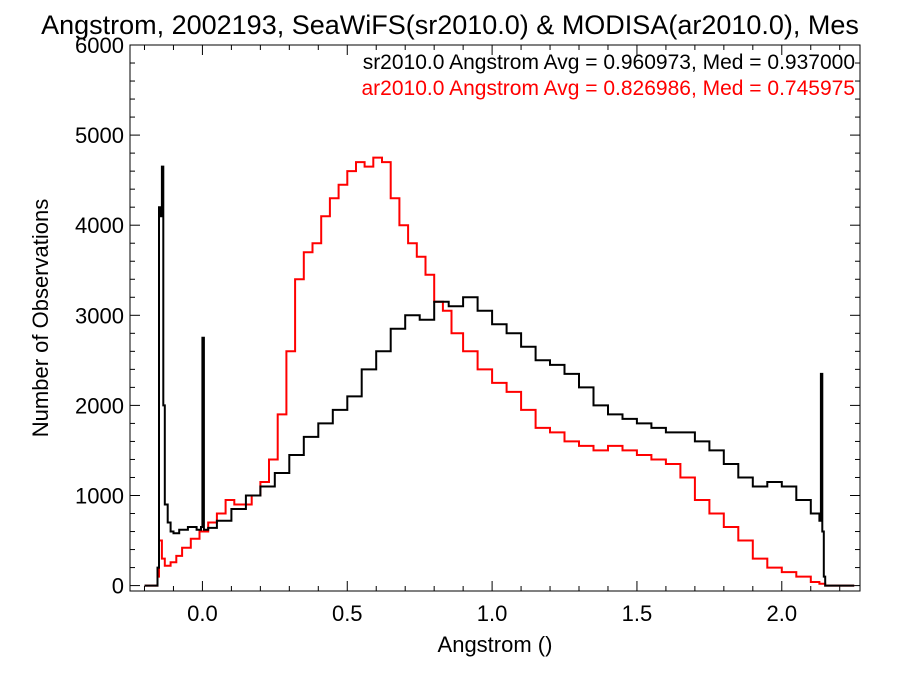  Describe the element at coordinates (99, 405) in the screenshot. I see `y-tick-label: 2000` at that location.